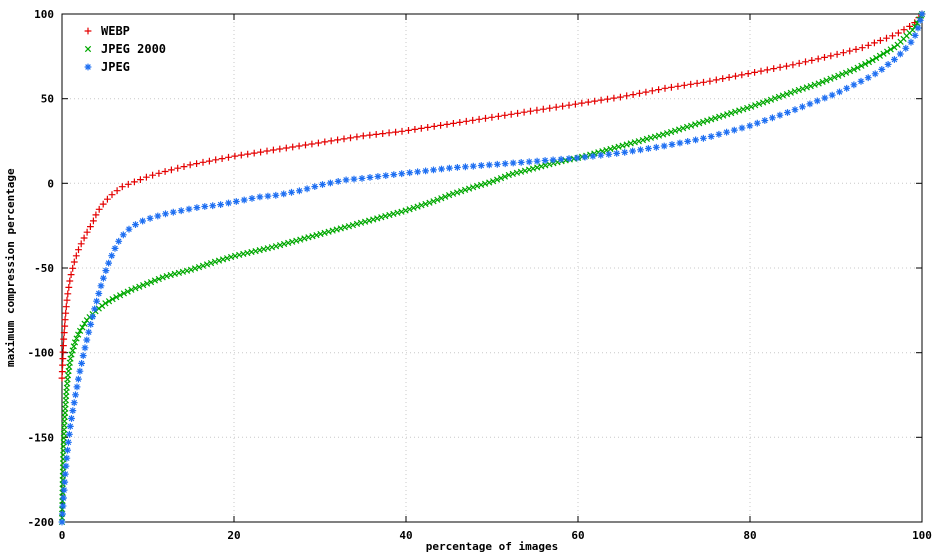 This screenshot has height=560, width=947. Describe the element at coordinates (115, 67) in the screenshot. I see `legend-label-jpeg: JPEG` at that location.